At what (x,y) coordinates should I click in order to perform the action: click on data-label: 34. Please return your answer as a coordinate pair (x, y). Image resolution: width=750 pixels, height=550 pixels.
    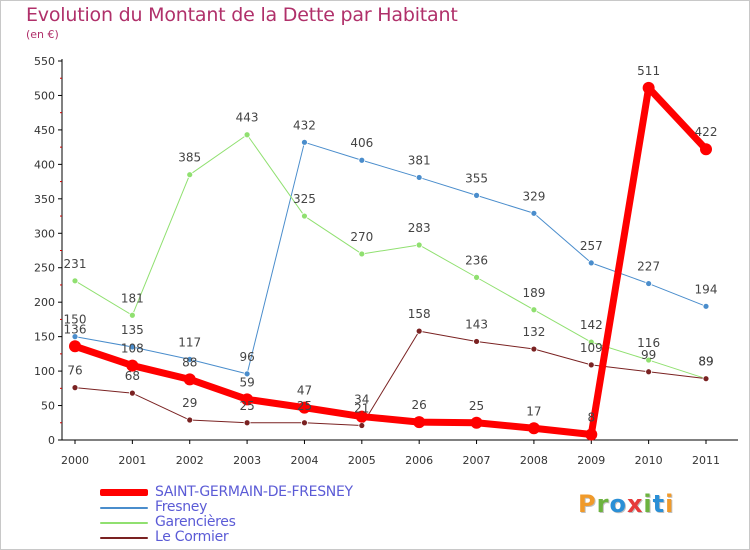
    Looking at the image, I should click on (361, 400).